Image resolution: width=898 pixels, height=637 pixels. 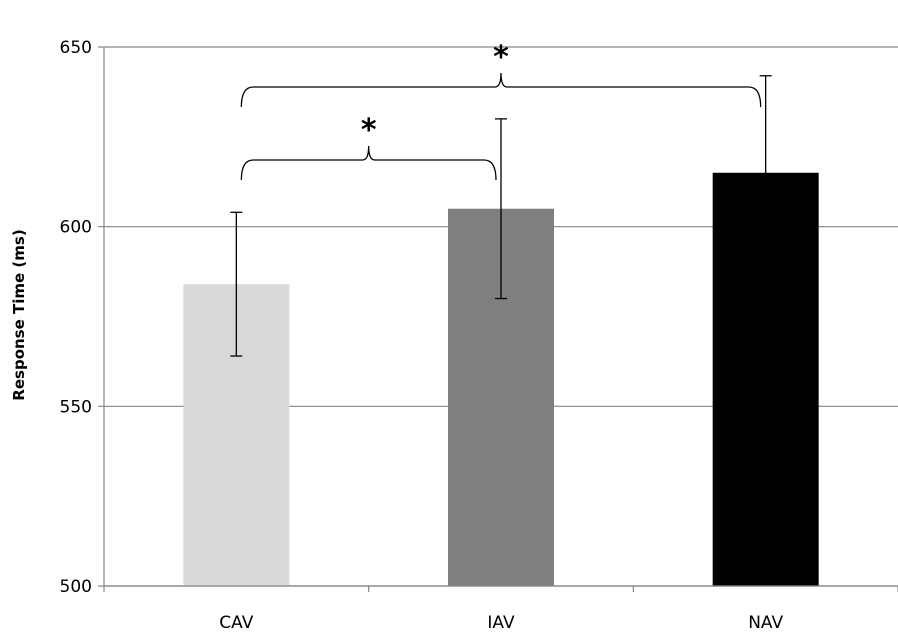 I want to click on x-tick-label-cav: CAV, so click(x=236, y=623).